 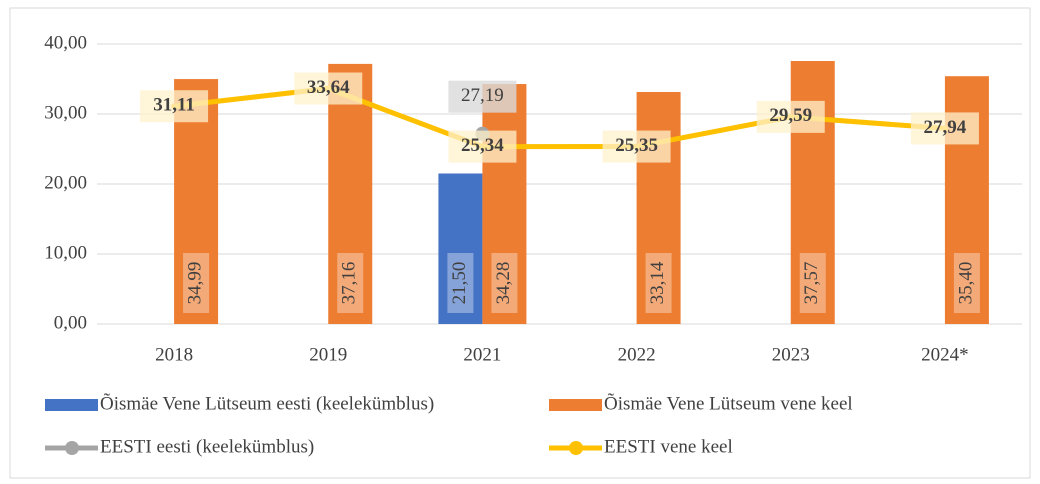 I want to click on x-tick-label: 2024*, so click(x=945, y=354).